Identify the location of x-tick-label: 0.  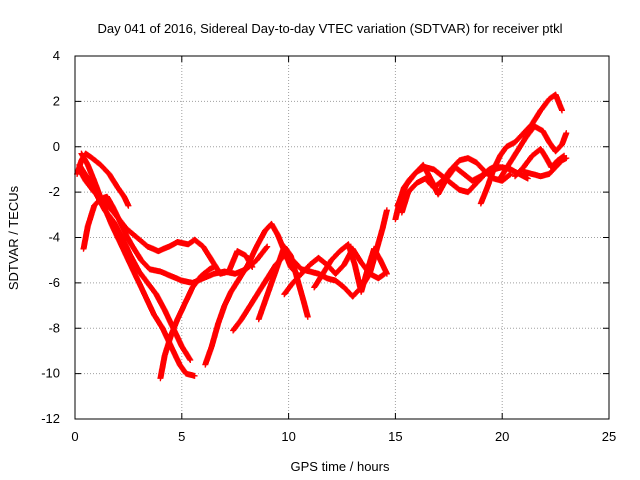
(74, 436).